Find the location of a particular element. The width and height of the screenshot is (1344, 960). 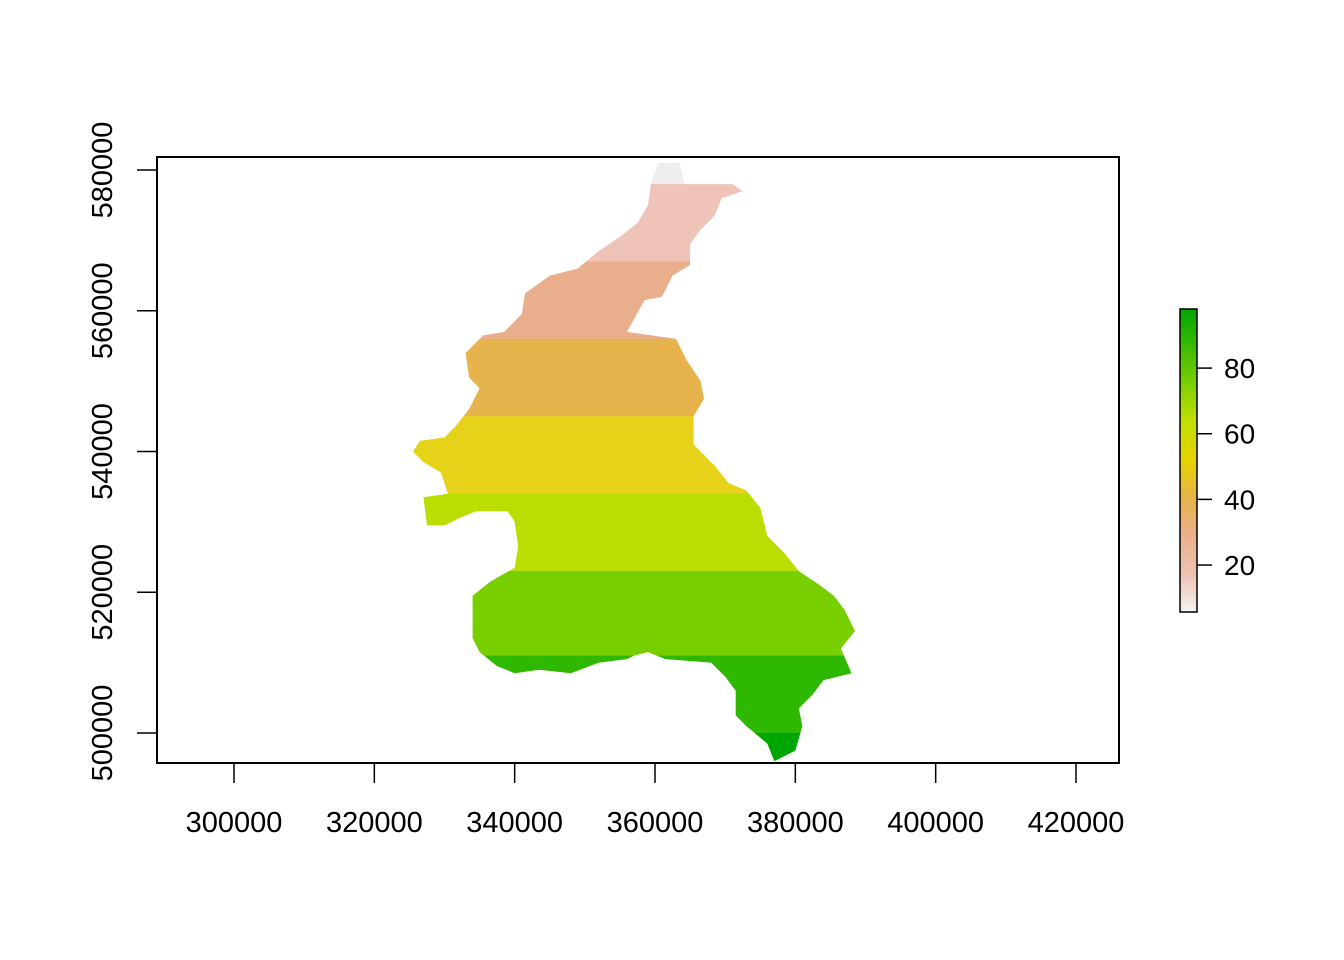

y-tick-label: 500000 is located at coordinates (103, 733).